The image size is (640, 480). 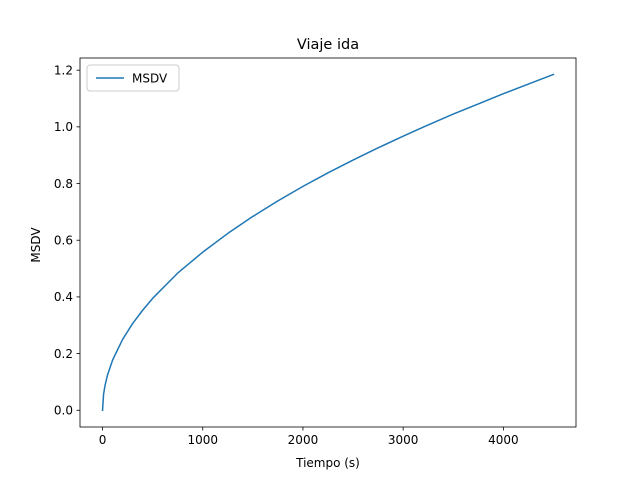 I want to click on x-axis-label: Tiempo (s), so click(x=327, y=463).